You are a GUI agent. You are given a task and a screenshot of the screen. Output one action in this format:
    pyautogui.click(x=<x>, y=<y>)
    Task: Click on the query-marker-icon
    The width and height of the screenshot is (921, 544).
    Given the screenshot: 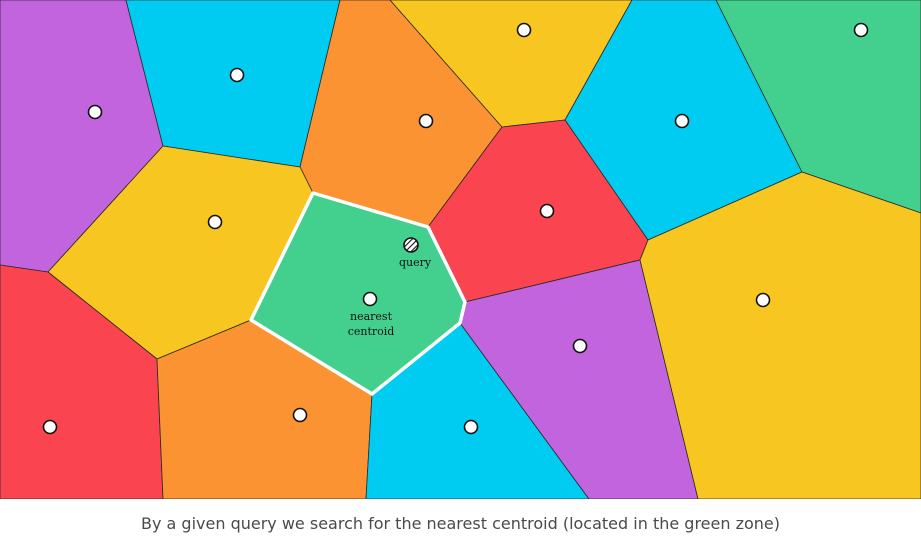 What is the action you would take?
    pyautogui.click(x=411, y=245)
    